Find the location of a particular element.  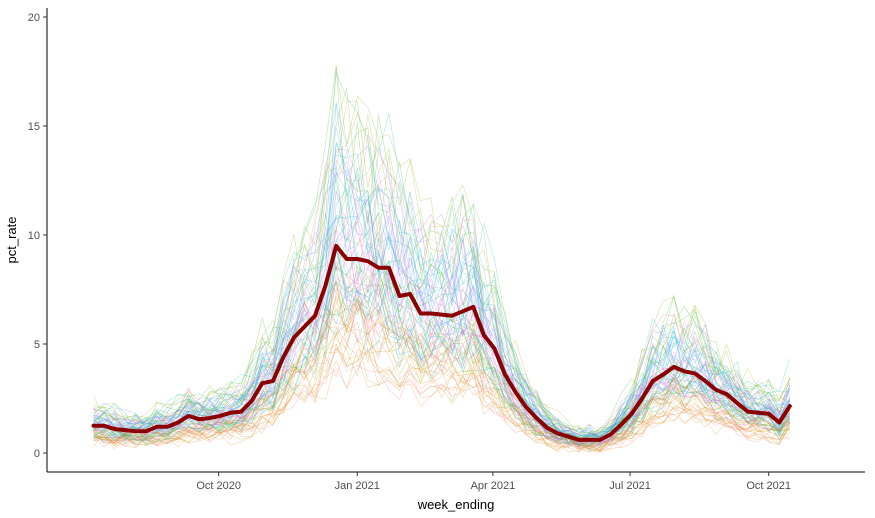

y-tick-label: 10 is located at coordinates (34, 236).